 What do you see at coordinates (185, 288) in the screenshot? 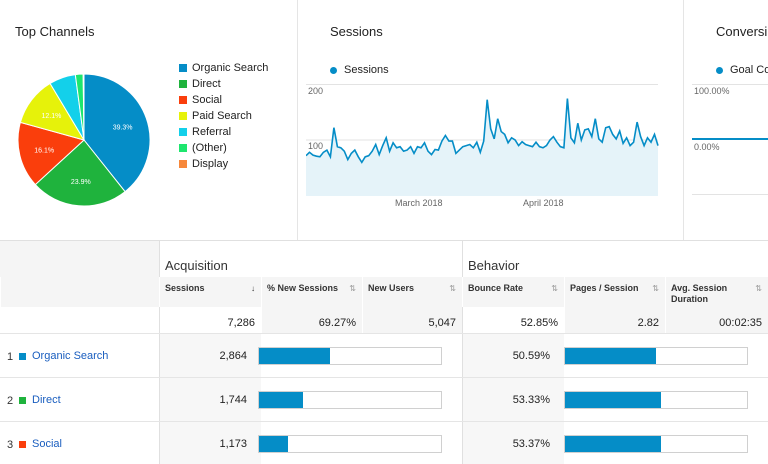
I see `header-sessions-label: Sessions` at bounding box center [185, 288].